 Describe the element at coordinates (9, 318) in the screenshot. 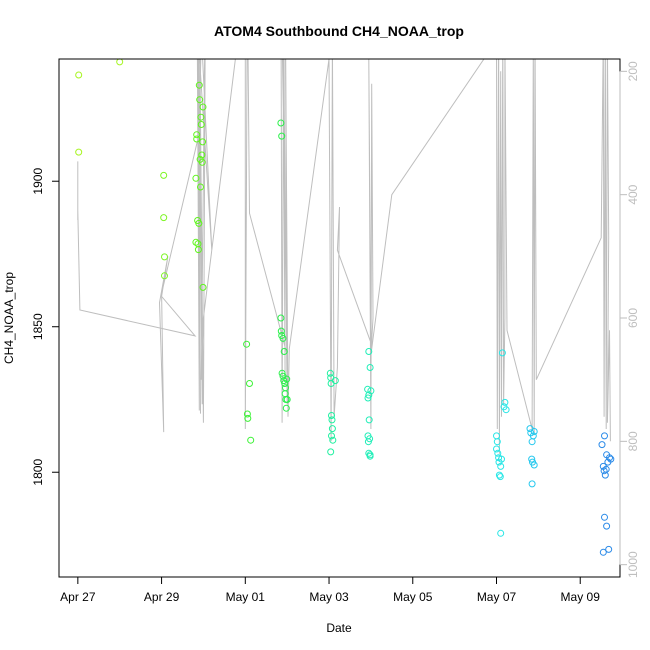

I see `y-axis-label: CH4_NOAA_trop` at that location.